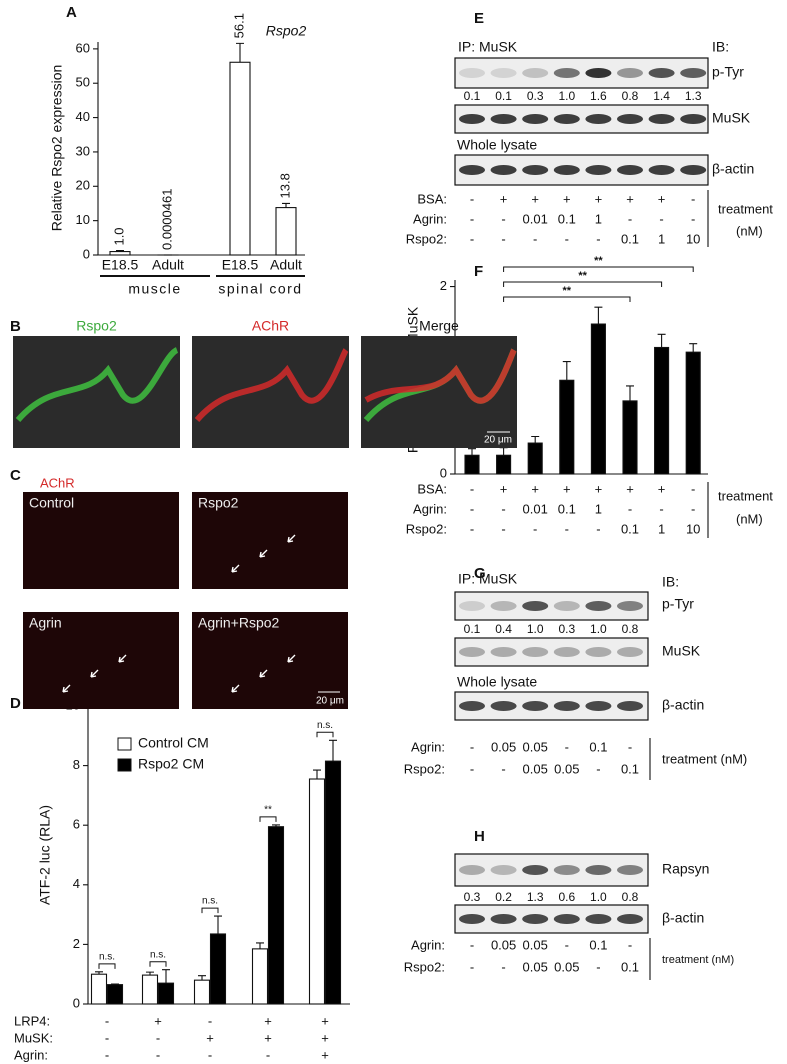 The image size is (787, 1064). What do you see at coordinates (443, 285) in the screenshot?
I see `y-tick-label: 2` at bounding box center [443, 285].